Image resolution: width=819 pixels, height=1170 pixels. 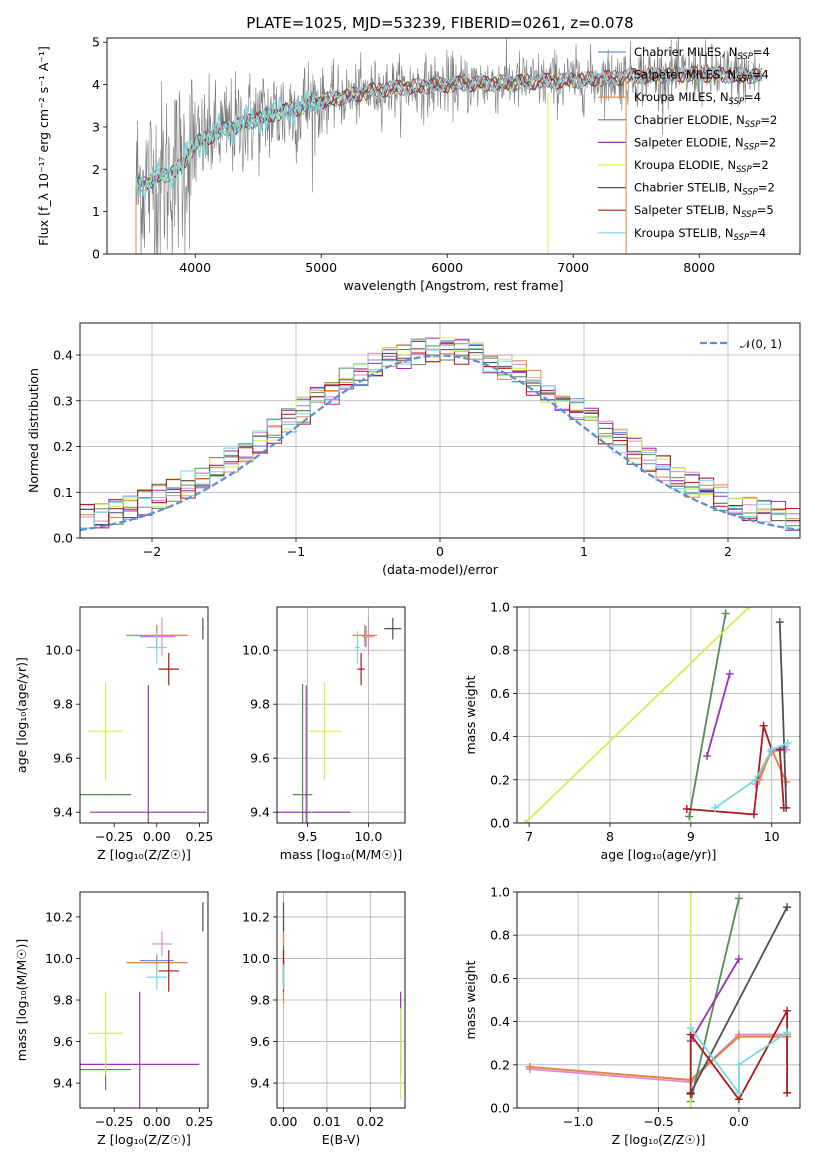 I want to click on y-tick-label: 3, so click(x=96, y=126).